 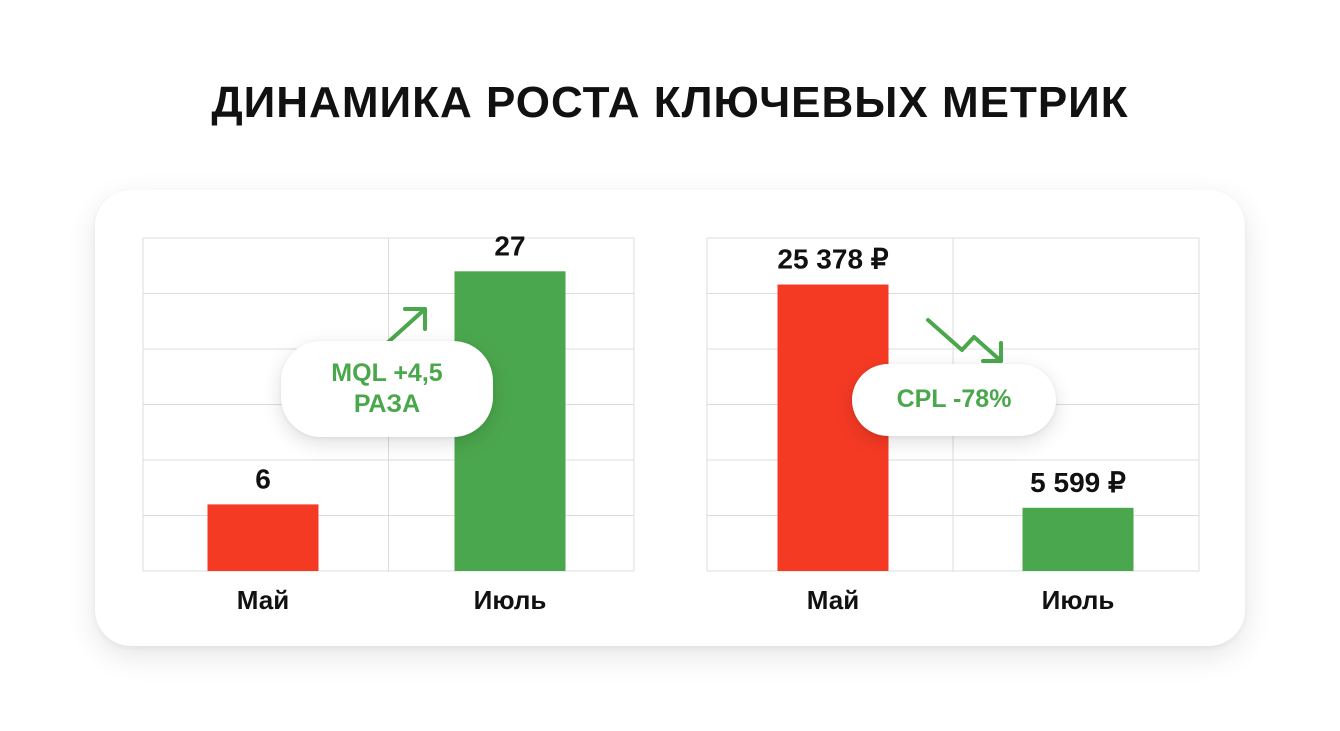 What do you see at coordinates (263, 478) in the screenshot?
I see `data-label: 6` at bounding box center [263, 478].